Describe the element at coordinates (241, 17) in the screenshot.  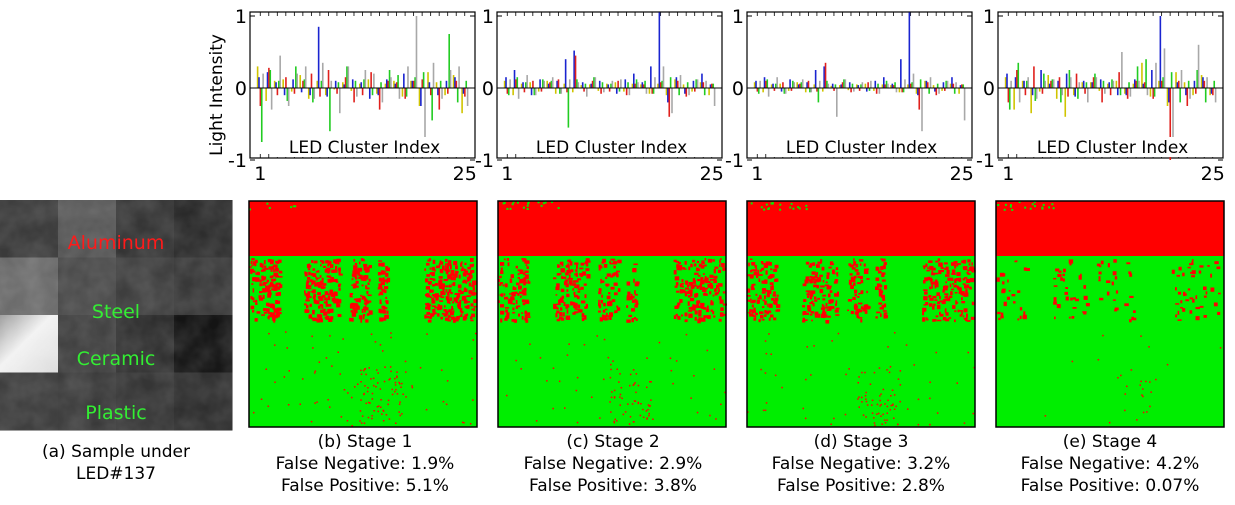
I see `y-tick-label: 1` at that location.